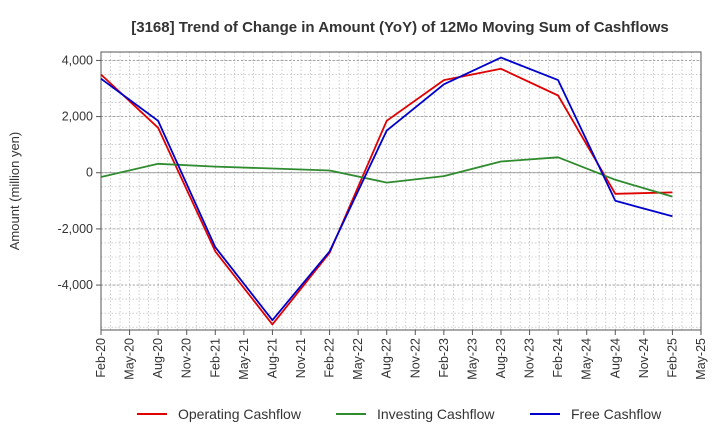 The width and height of the screenshot is (720, 440). What do you see at coordinates (272, 358) in the screenshot?
I see `x-tick-label: Aug-21` at bounding box center [272, 358].